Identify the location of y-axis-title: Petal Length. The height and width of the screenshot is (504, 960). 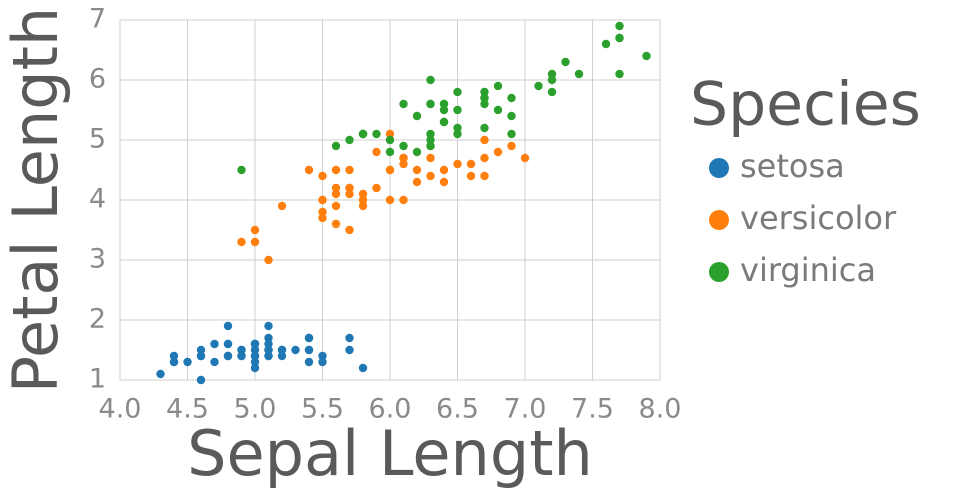
(36, 200).